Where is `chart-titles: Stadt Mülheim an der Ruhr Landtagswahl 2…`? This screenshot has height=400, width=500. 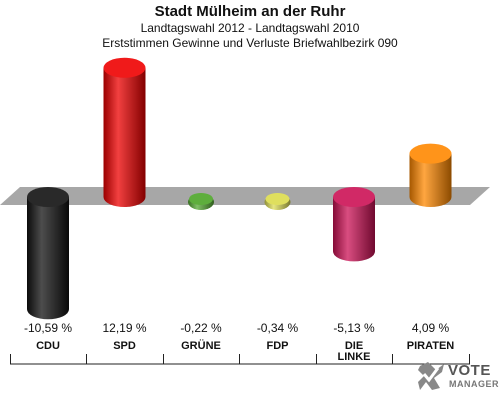 chart-titles: Stadt Mülheim an der Ruhr Landtagswahl 2… is located at coordinates (250, 27).